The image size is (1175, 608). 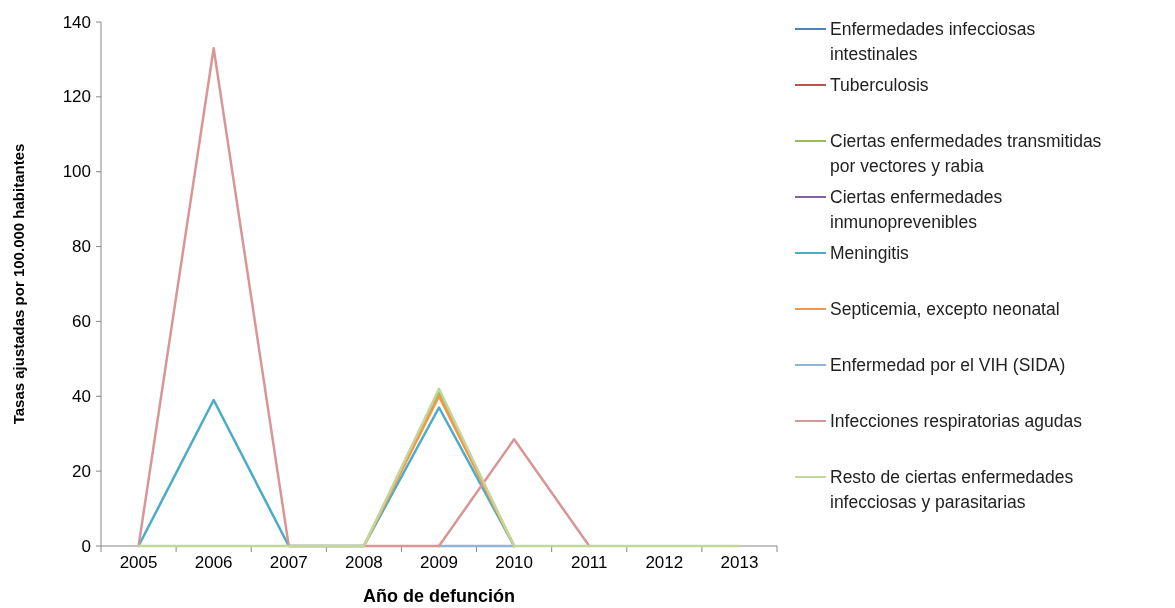 What do you see at coordinates (879, 85) in the screenshot?
I see `legend-label: Tuberculosis` at bounding box center [879, 85].